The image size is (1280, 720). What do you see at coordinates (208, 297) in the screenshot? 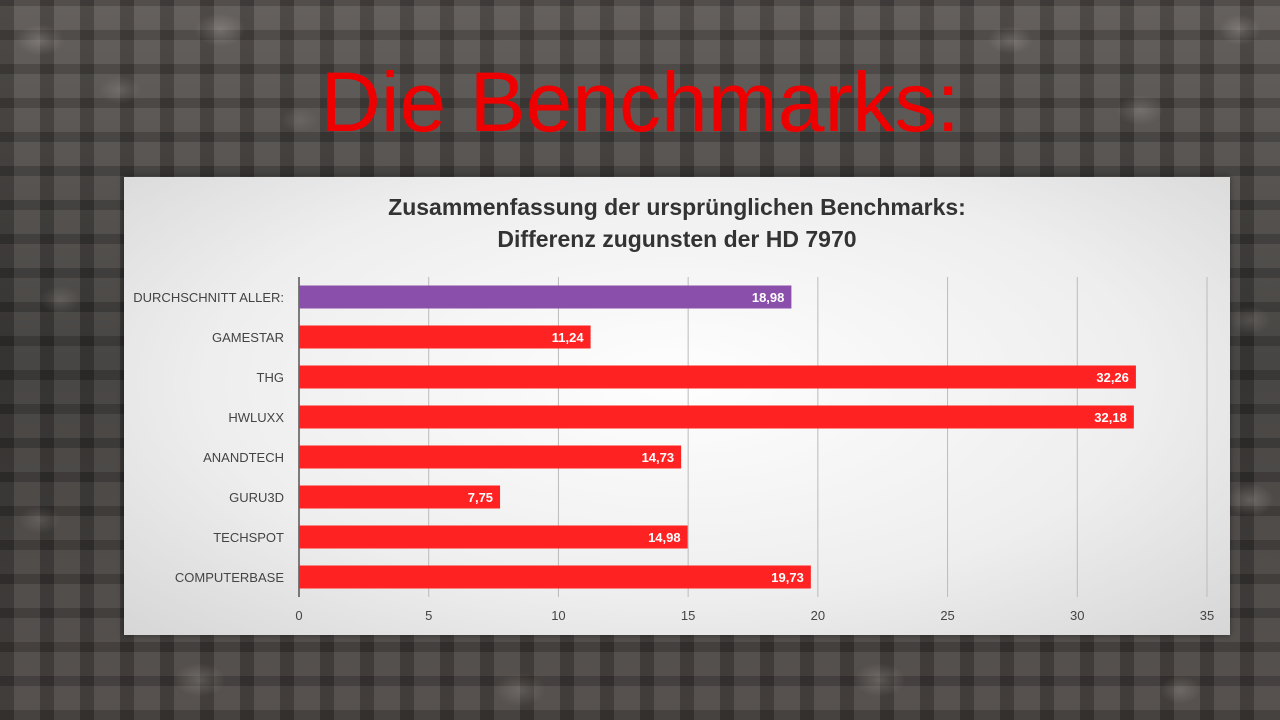
I see `category-label: DURCHSCHNITT ALLER:` at bounding box center [208, 297].